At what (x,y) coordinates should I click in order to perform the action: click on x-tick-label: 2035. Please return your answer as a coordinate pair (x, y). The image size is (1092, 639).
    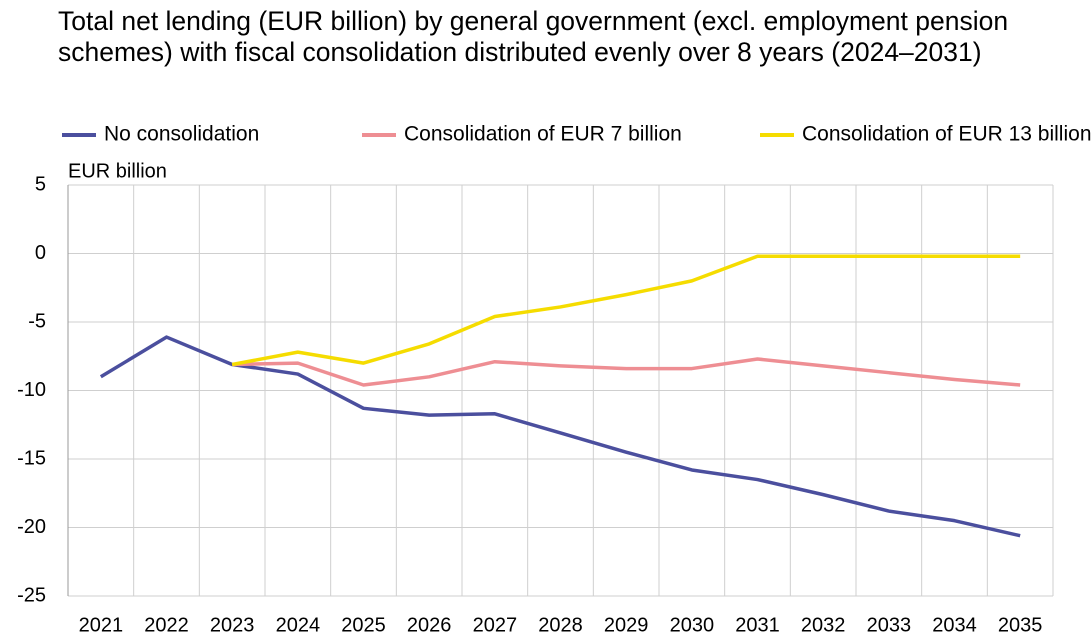
    Looking at the image, I should click on (1020, 625).